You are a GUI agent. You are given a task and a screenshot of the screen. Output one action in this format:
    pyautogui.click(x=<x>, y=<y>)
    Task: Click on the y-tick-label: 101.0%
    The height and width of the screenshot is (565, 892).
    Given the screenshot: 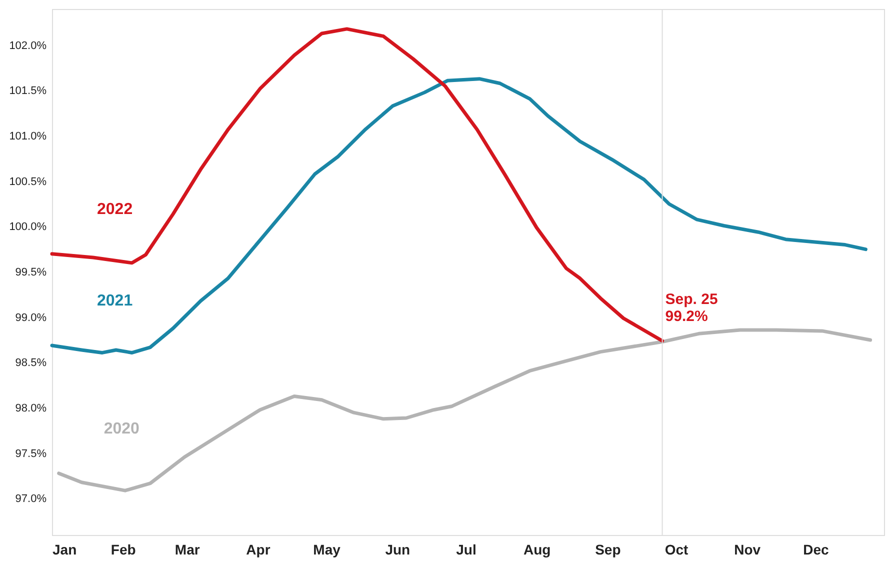 What is the action you would take?
    pyautogui.click(x=28, y=136)
    